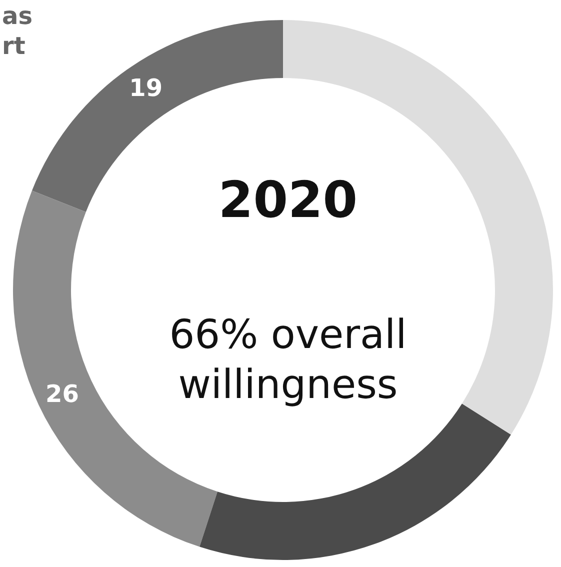 Image resolution: width=561 pixels, height=567 pixels. I want to click on text: as, so click(17, 16).